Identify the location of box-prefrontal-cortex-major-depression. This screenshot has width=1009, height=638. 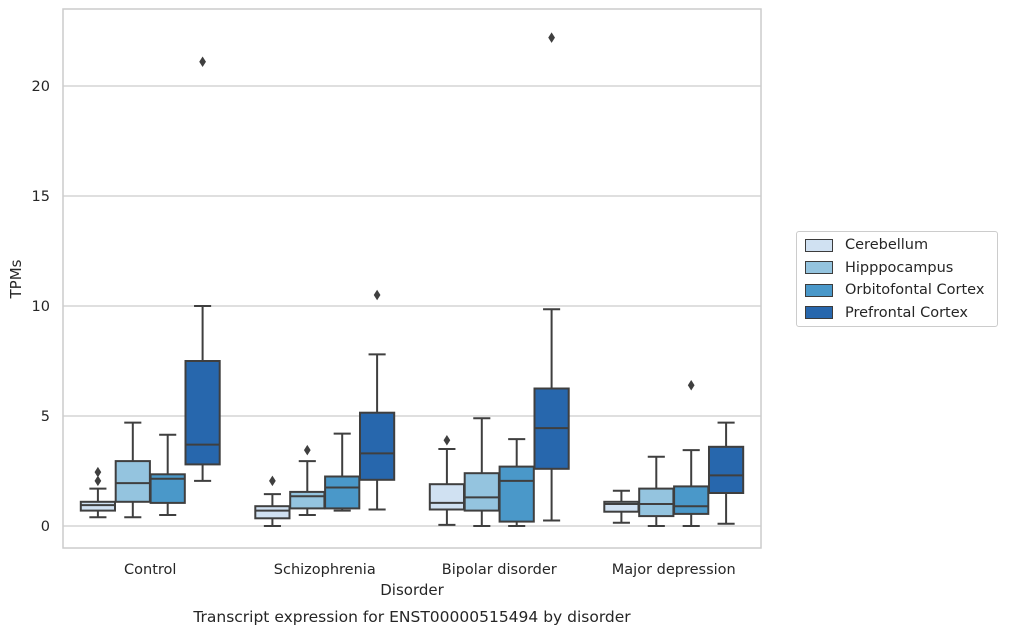
(726, 473).